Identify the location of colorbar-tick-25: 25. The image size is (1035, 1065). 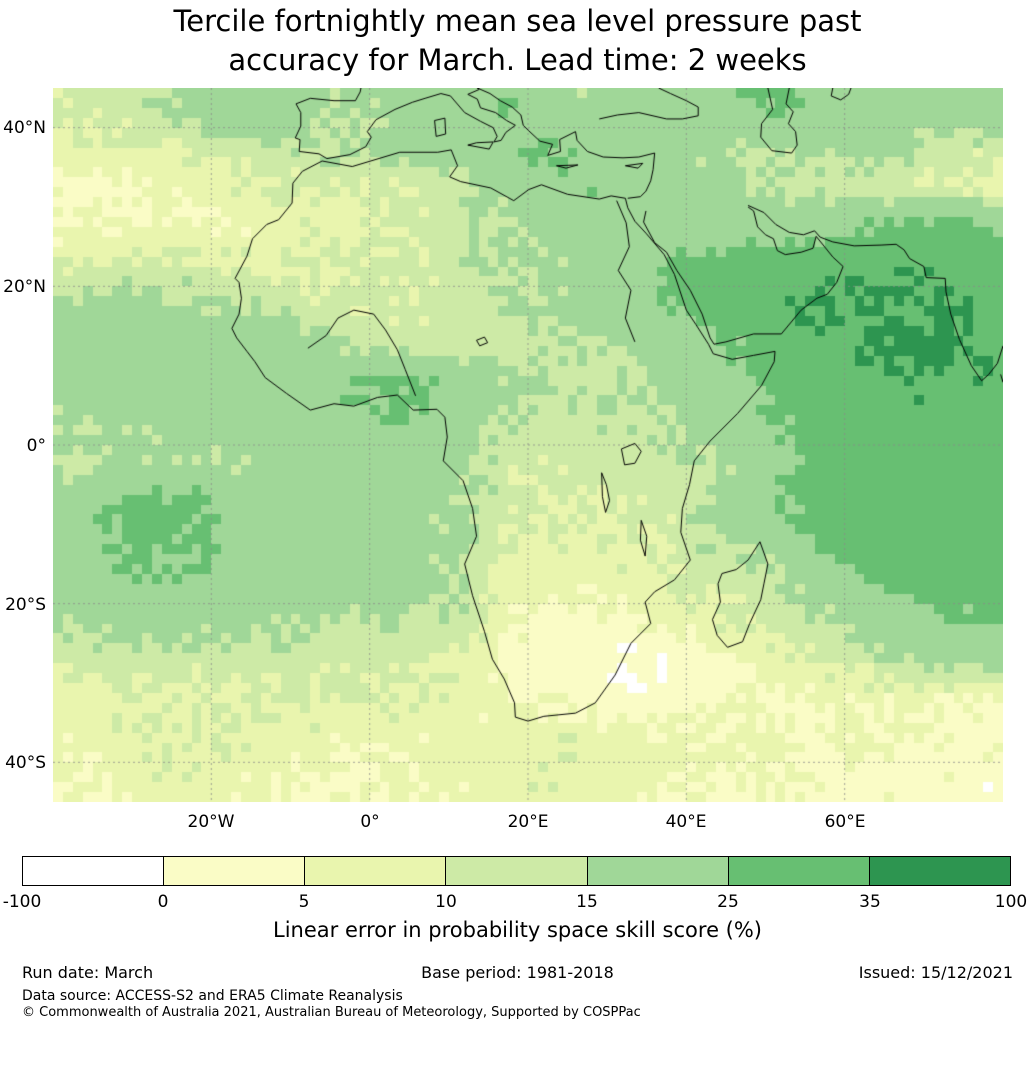
(728, 902).